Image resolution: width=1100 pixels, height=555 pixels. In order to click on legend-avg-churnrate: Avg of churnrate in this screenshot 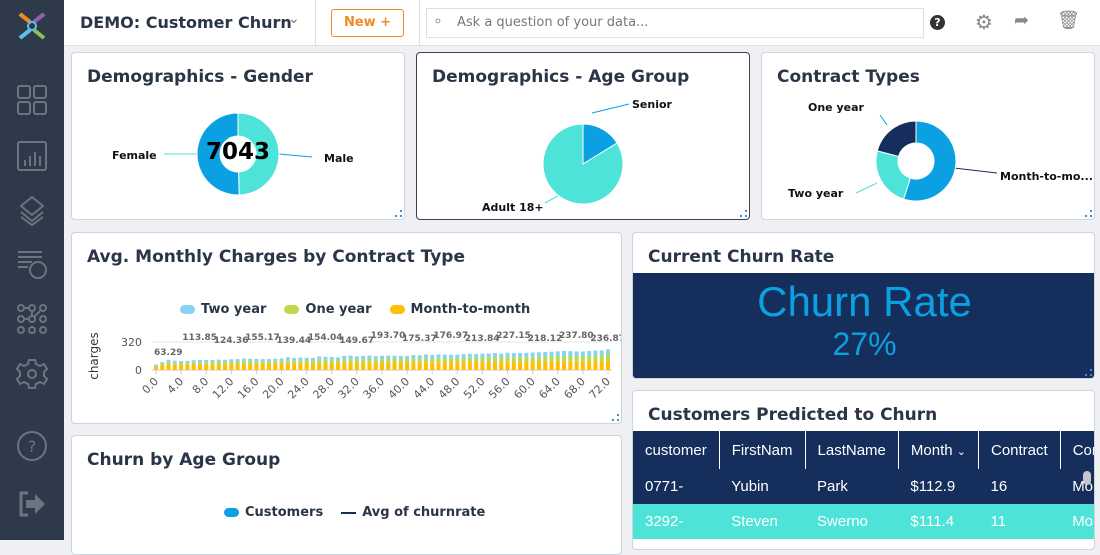, I will do `click(413, 512)`.